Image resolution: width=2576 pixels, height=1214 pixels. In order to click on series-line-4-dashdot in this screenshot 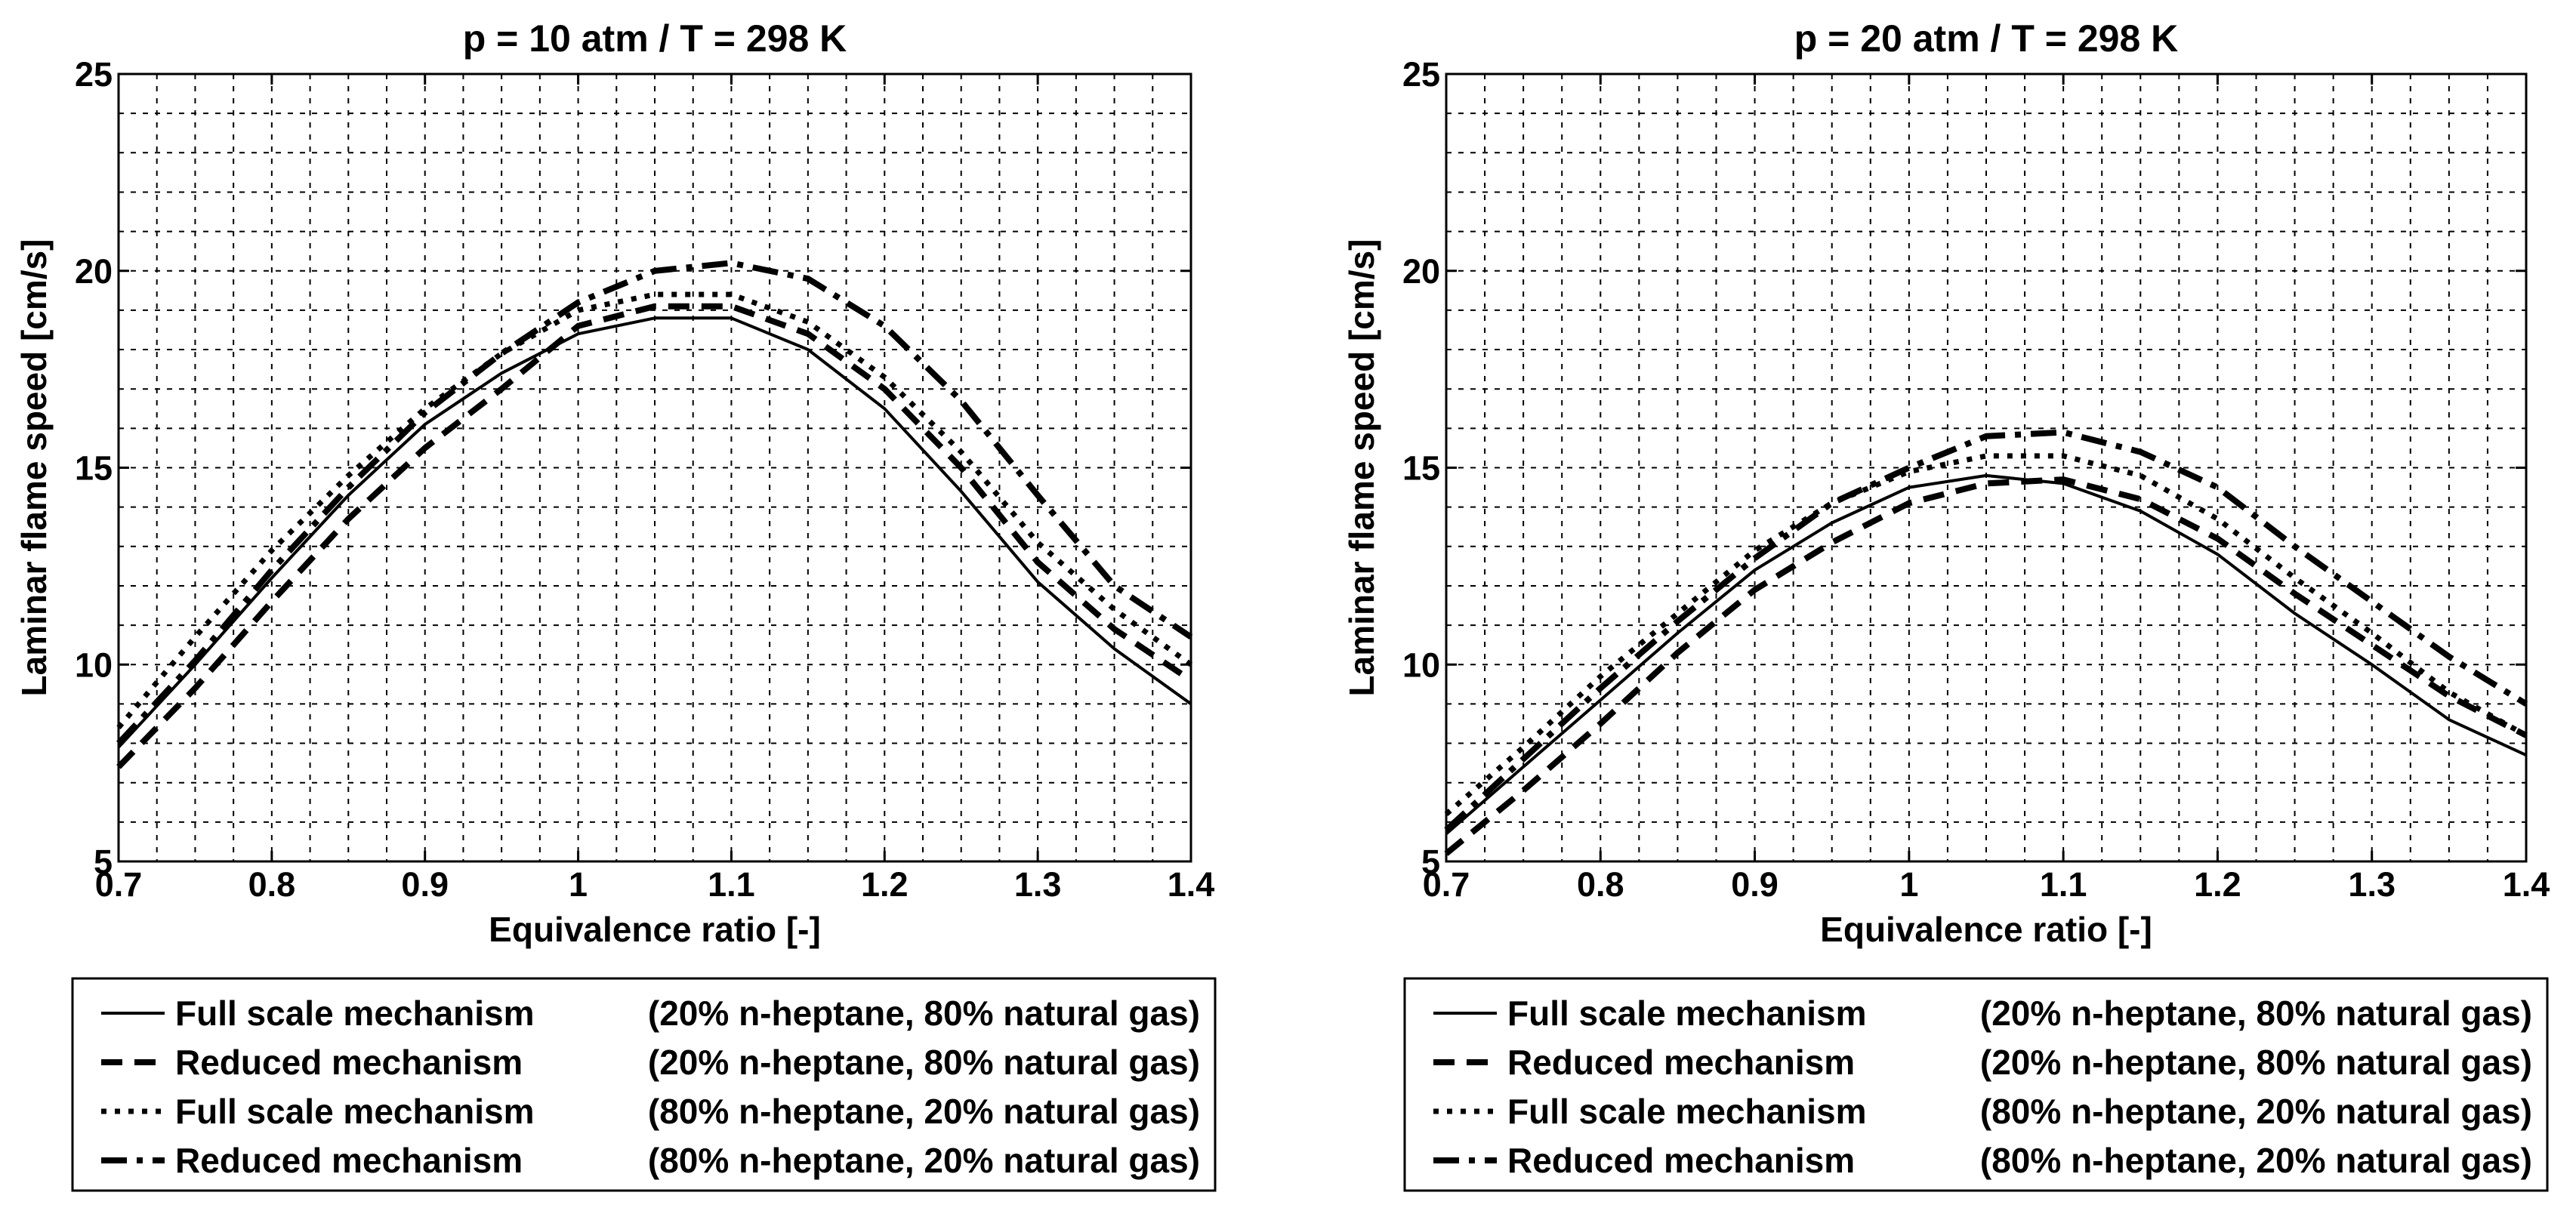, I will do `click(1986, 631)`.